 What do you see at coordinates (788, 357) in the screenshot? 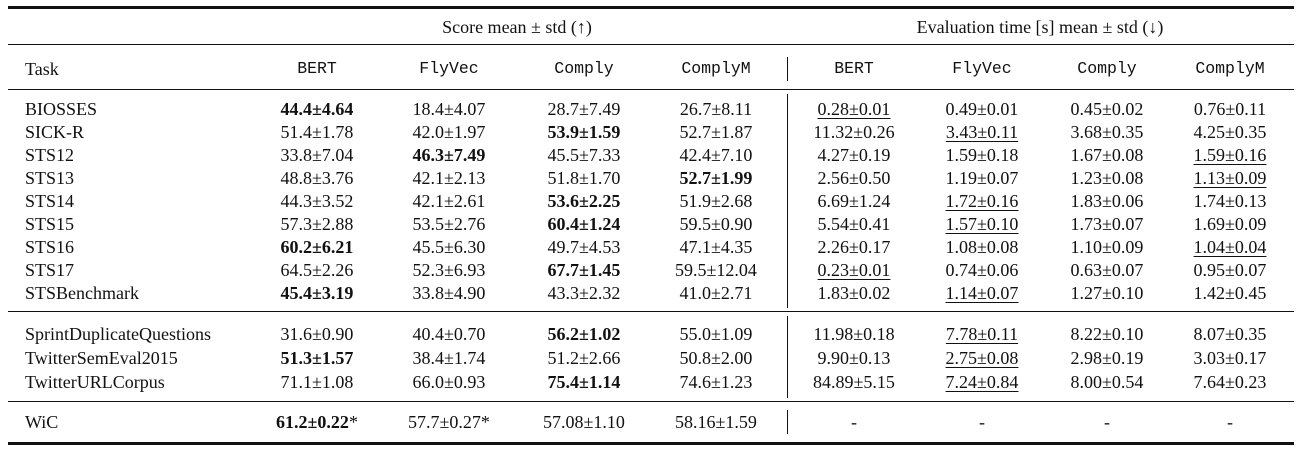
I see `section2-vertical-separator` at bounding box center [788, 357].